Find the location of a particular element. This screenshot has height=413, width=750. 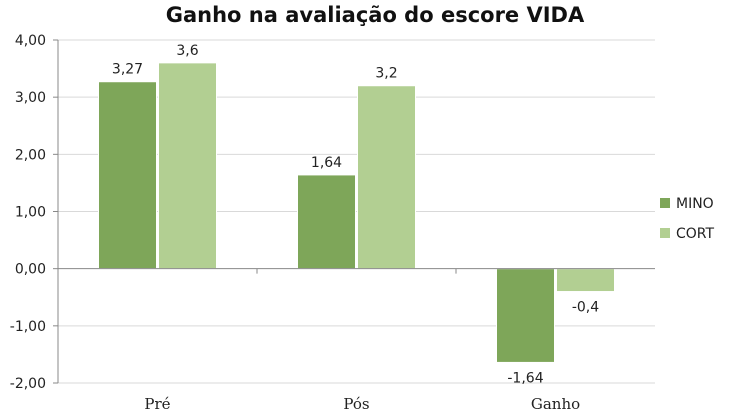

data-label: 3,6 is located at coordinates (187, 51).